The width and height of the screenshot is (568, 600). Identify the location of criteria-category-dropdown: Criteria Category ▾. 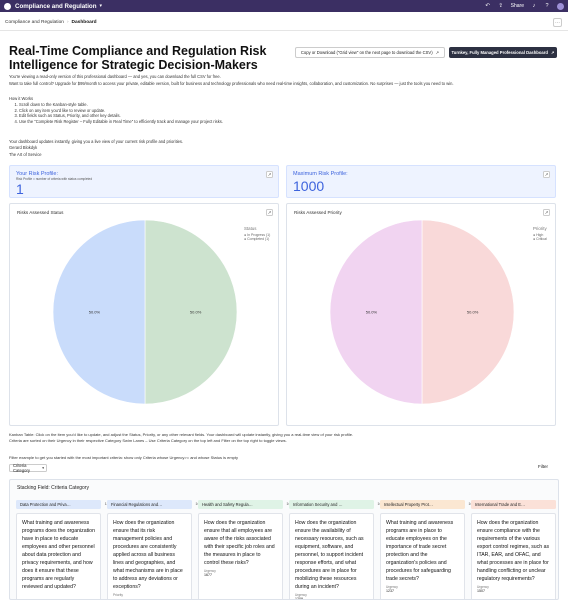
(28, 468).